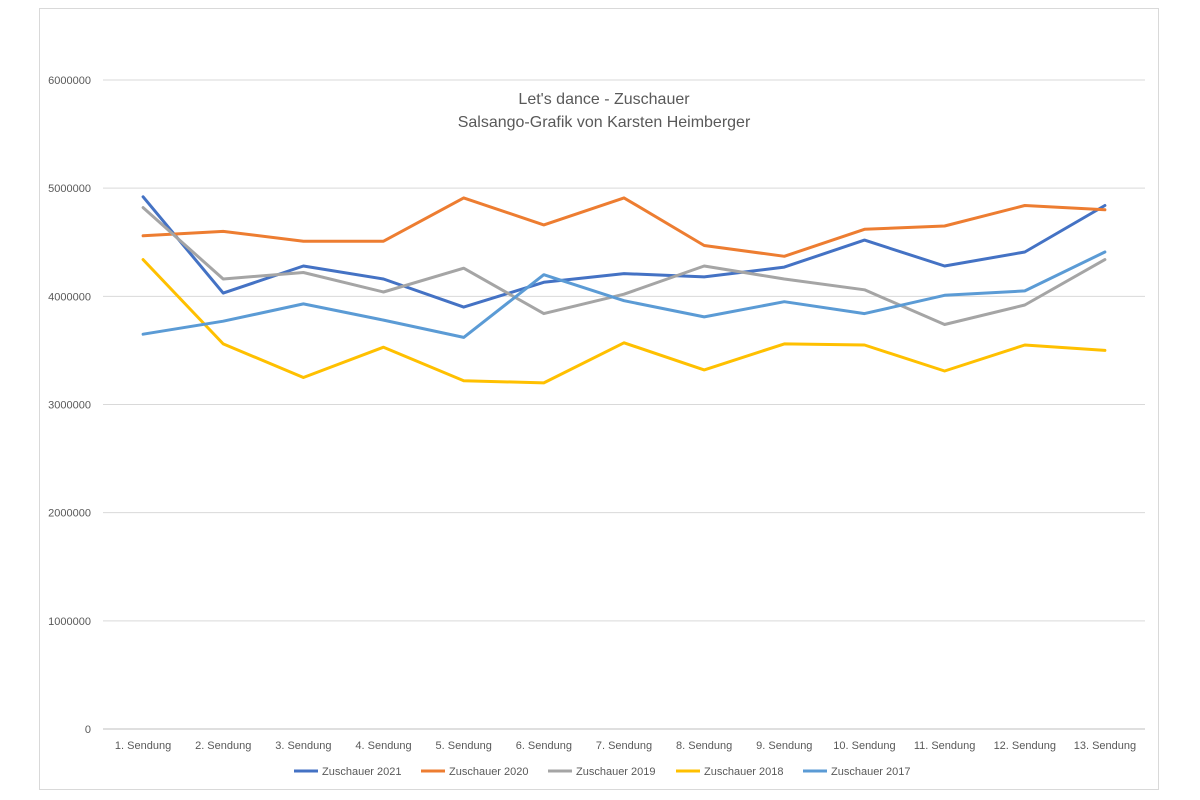 The image size is (1200, 800). What do you see at coordinates (88, 730) in the screenshot?
I see `y-tick-label: 0` at bounding box center [88, 730].